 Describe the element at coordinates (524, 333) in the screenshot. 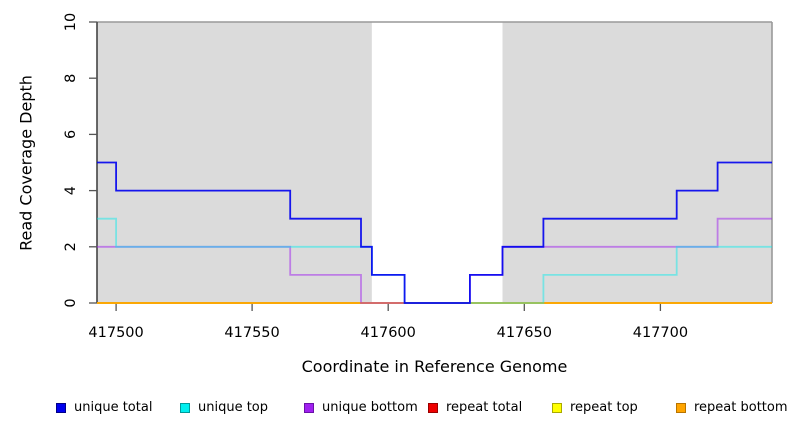

I see `x-tick-label: 417650` at that location.